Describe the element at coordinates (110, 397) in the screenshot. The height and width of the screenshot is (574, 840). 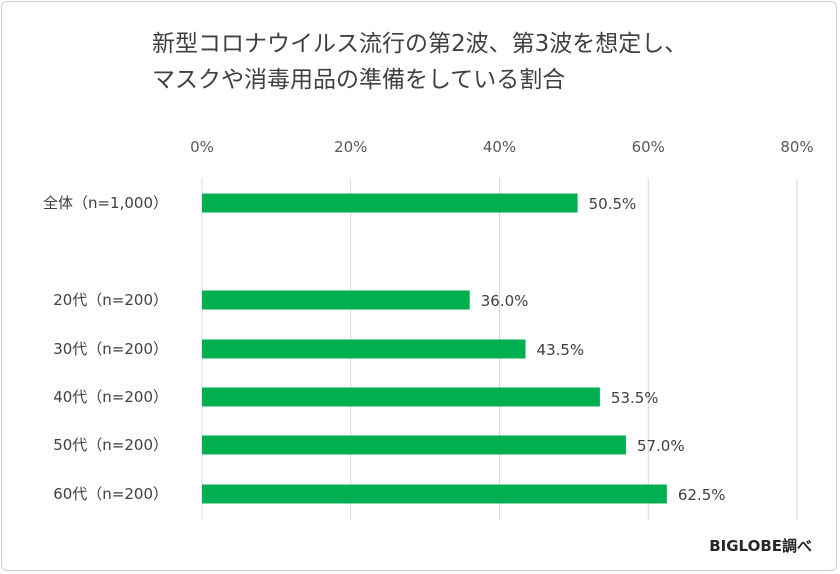
I see `category-label: 40代（n=200）` at that location.